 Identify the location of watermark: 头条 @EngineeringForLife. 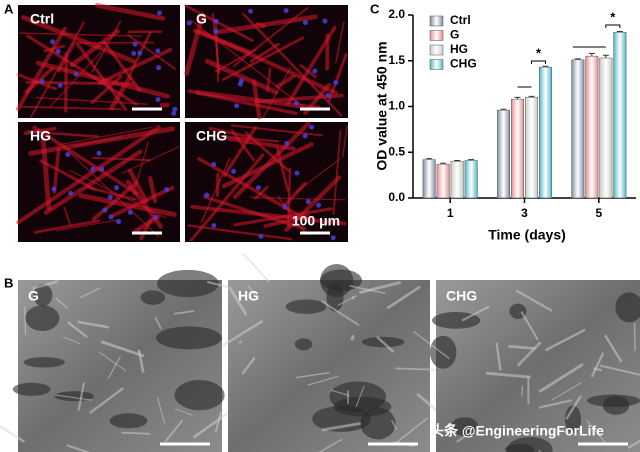
(517, 431).